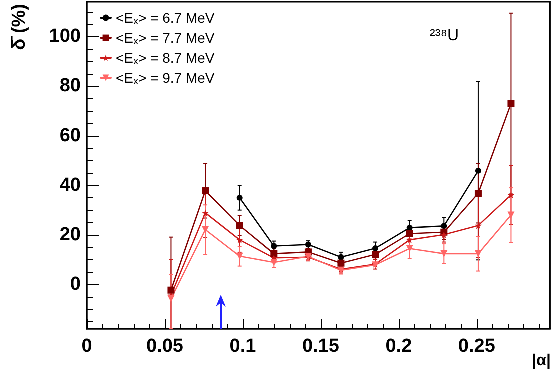  What do you see at coordinates (65, 37) in the screenshot?
I see `y-tick-label: 100` at bounding box center [65, 37].